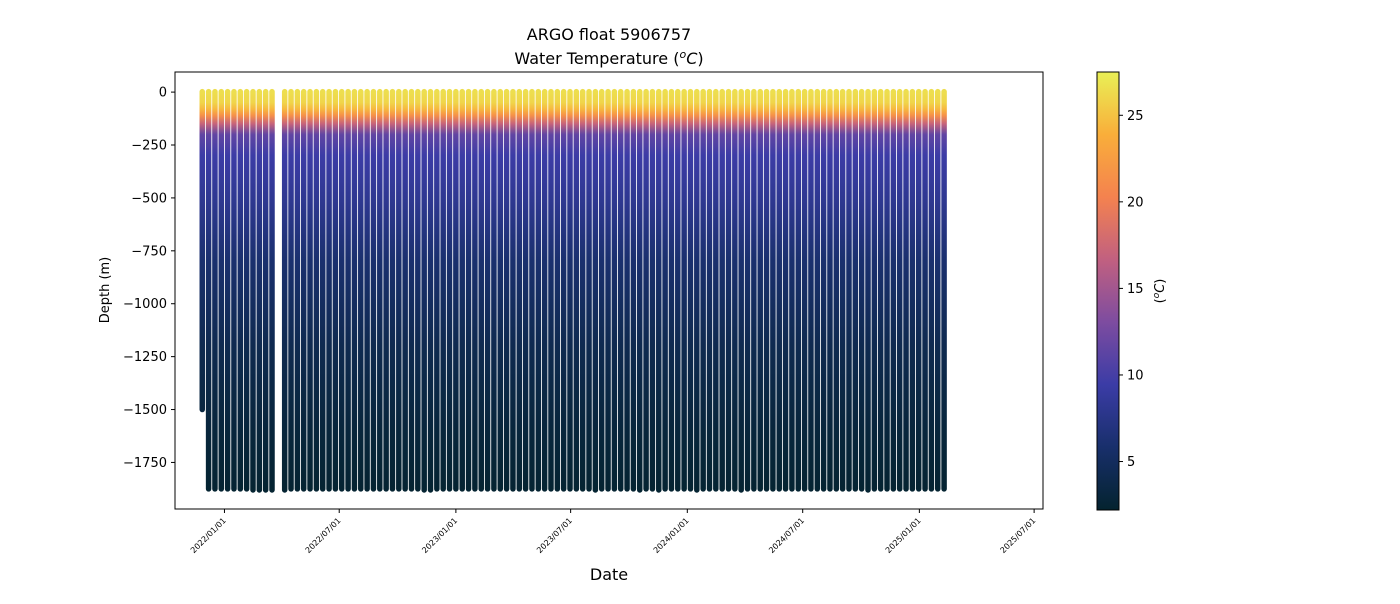 This screenshot has width=1400, height=604. What do you see at coordinates (1160, 288) in the screenshot?
I see `colorbar-label-unit: C` at bounding box center [1160, 288].